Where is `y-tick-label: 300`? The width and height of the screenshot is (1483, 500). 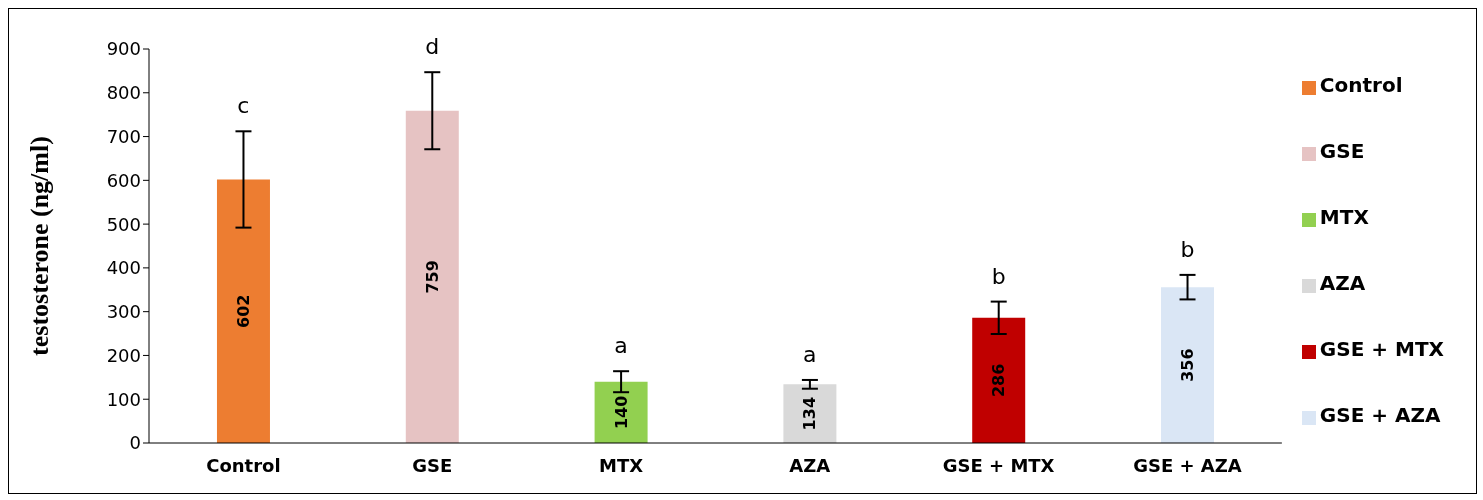
y-tick-label: 300 is located at coordinates (123, 312).